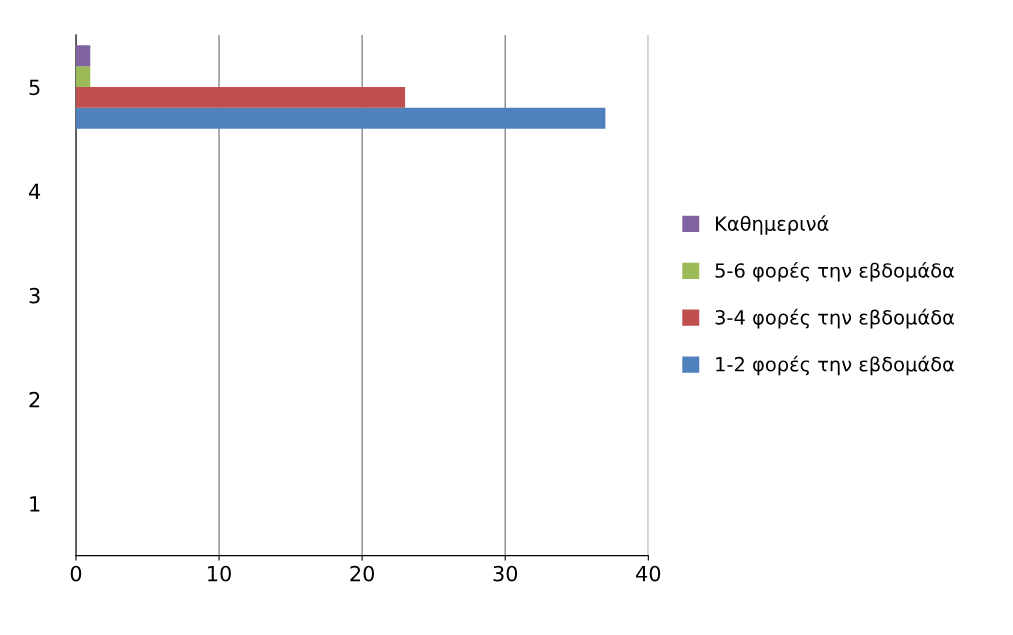 Image resolution: width=1013 pixels, height=635 pixels. I want to click on x-tick-label: 30, so click(505, 573).